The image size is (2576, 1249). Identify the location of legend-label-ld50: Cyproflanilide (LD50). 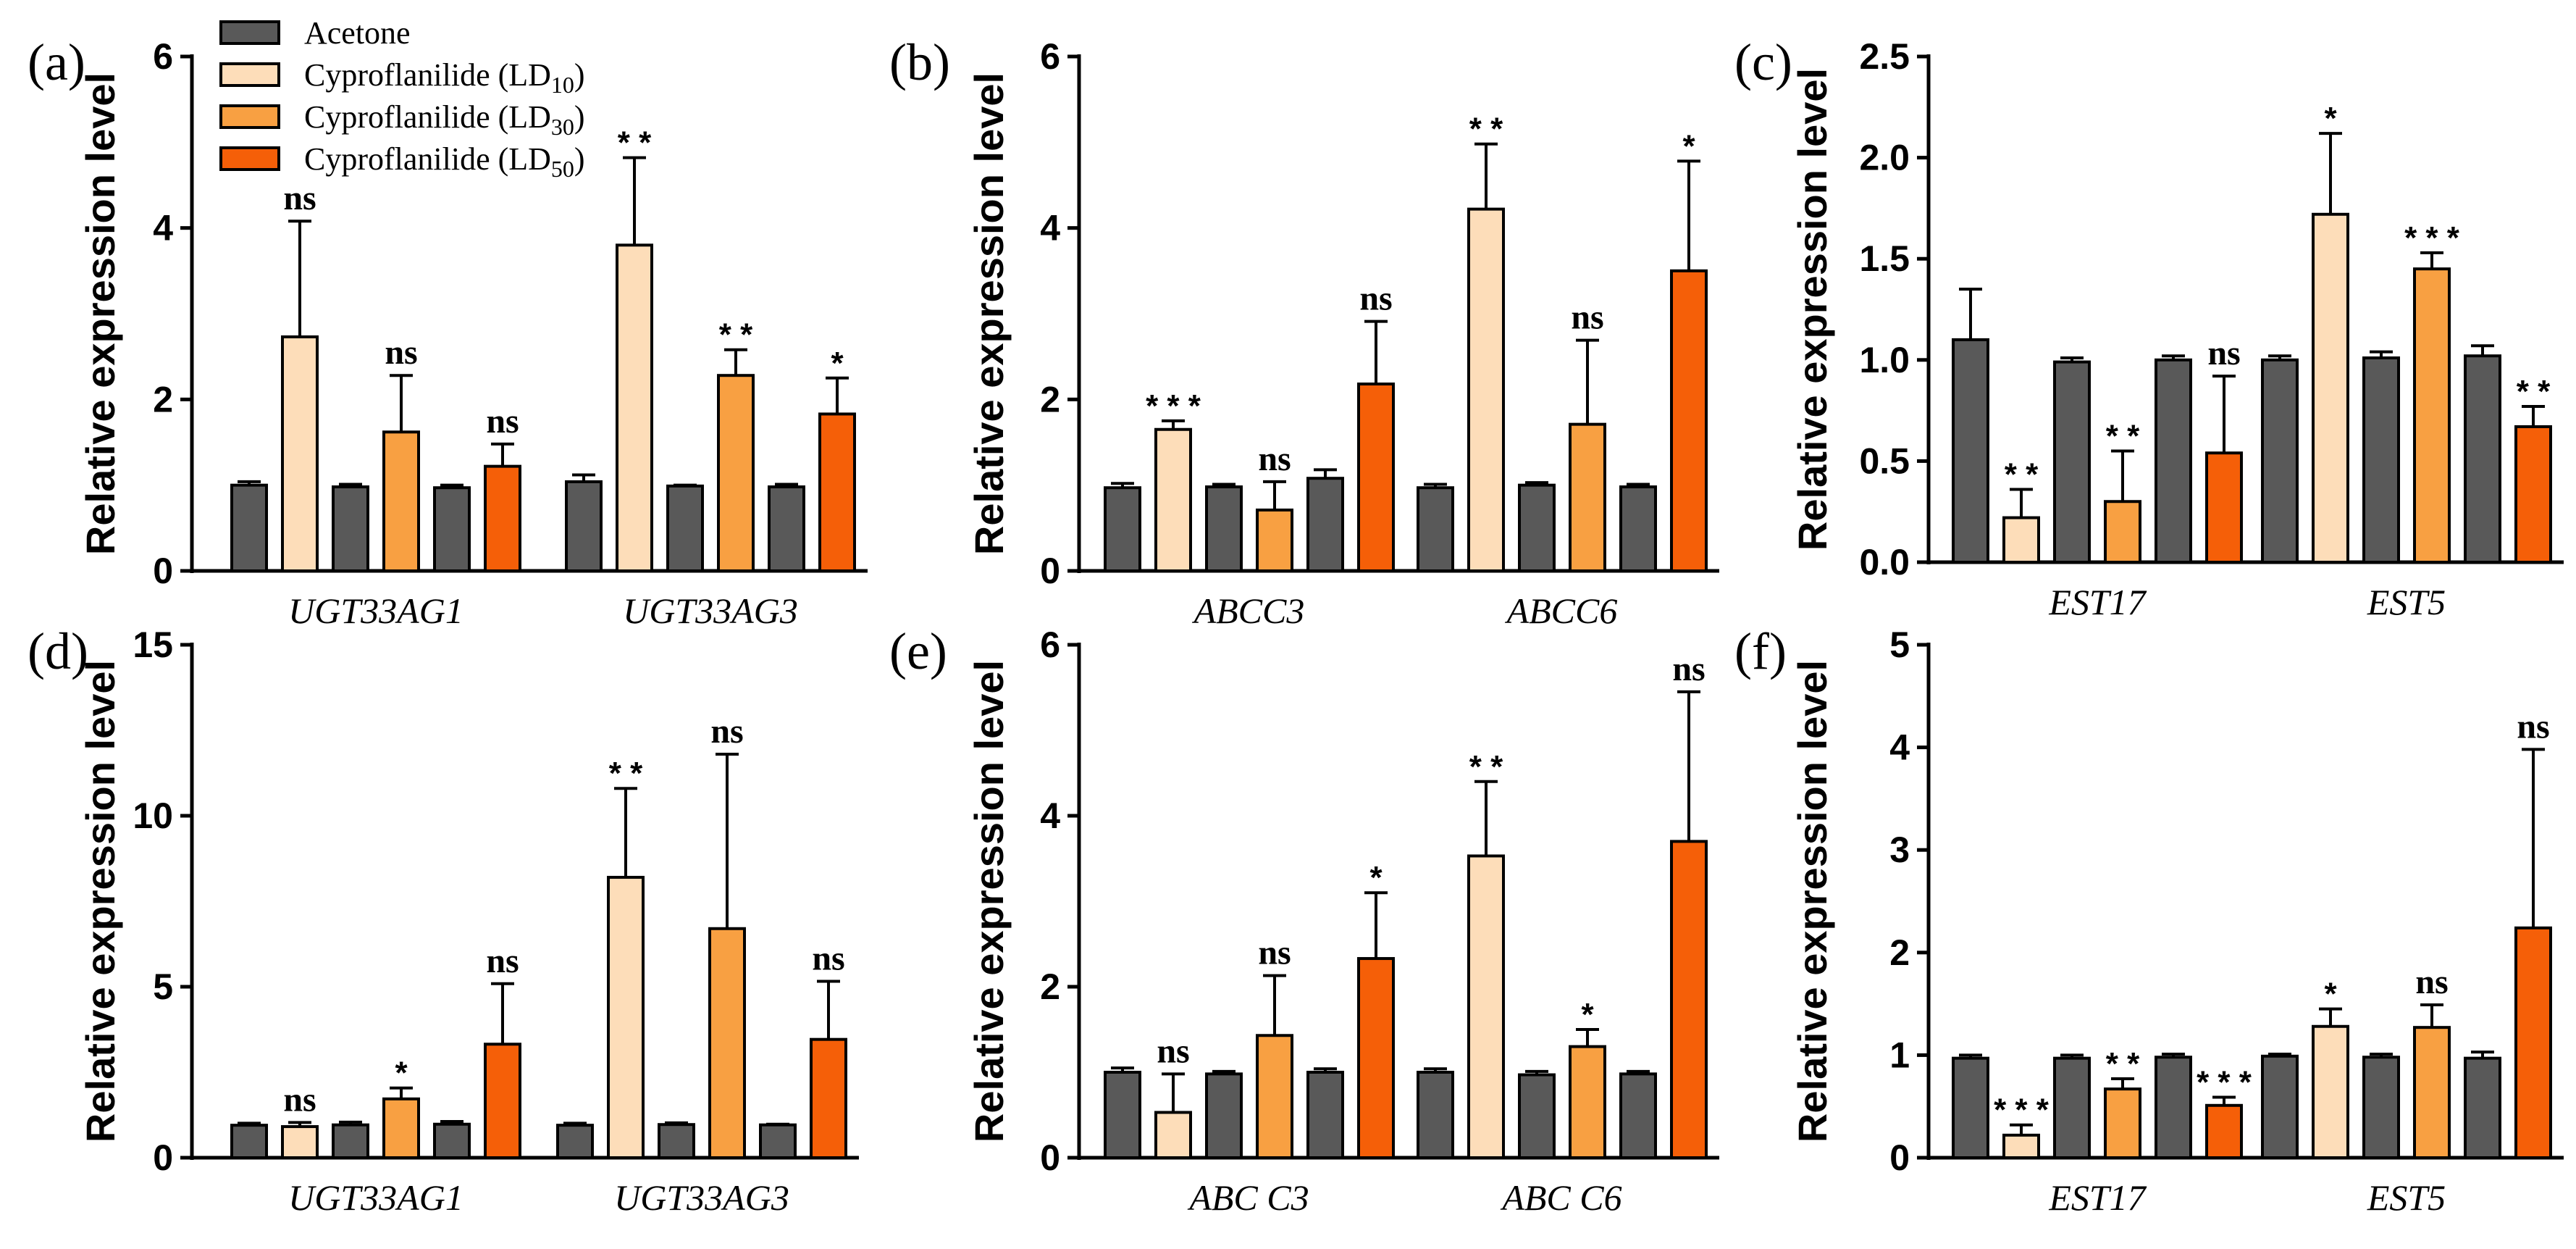
(444, 161).